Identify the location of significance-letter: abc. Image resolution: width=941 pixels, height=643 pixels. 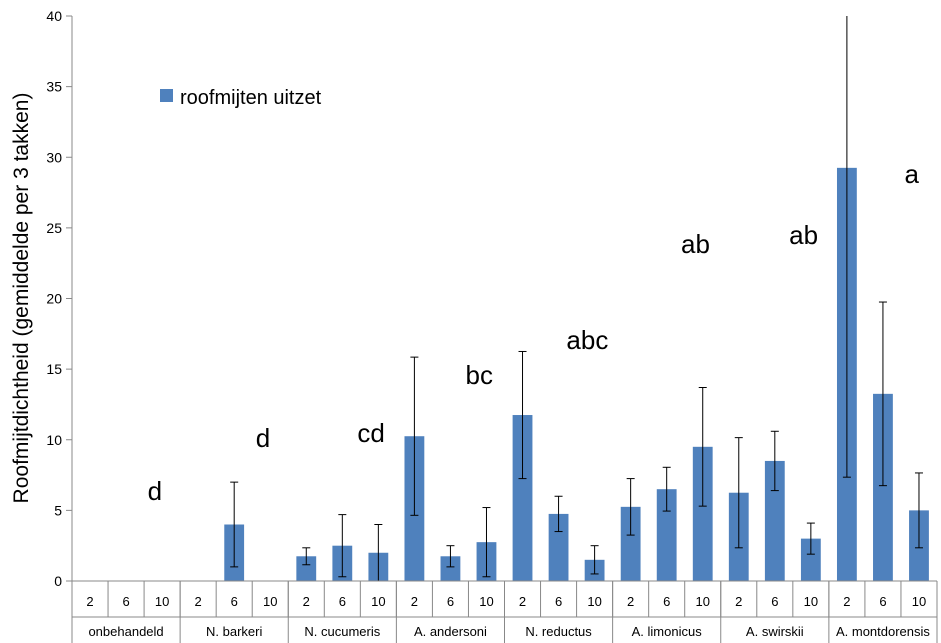
(587, 340).